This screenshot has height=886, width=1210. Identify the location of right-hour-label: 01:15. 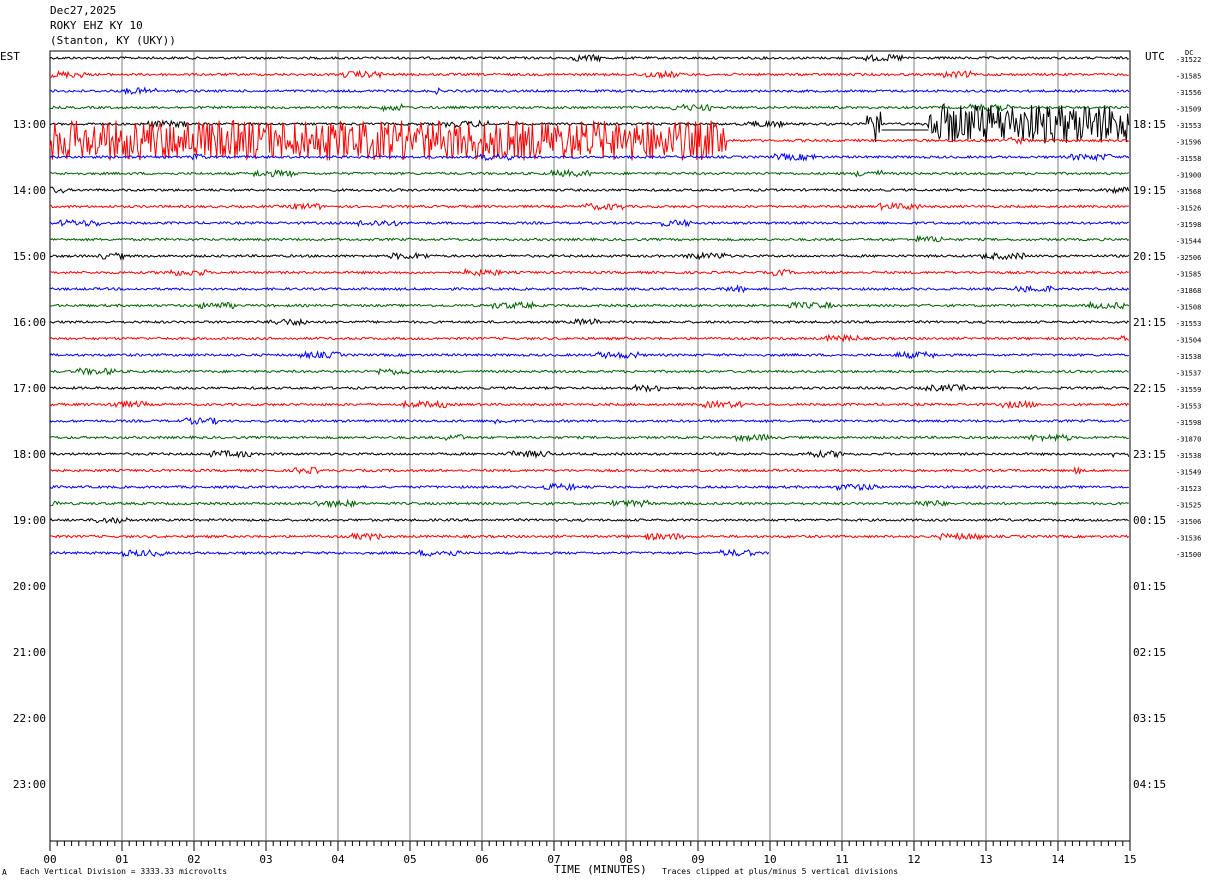
(1149, 586).